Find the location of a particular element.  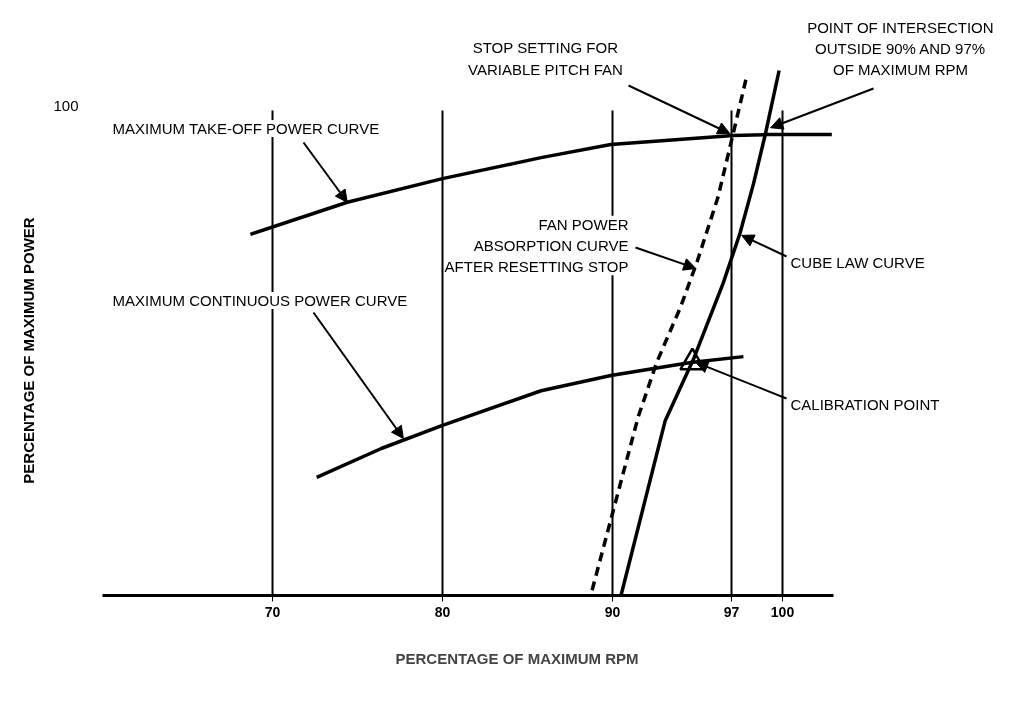

x-axis-title: PERCENTAGE OF MAXIMUM RPM is located at coordinates (517, 658).